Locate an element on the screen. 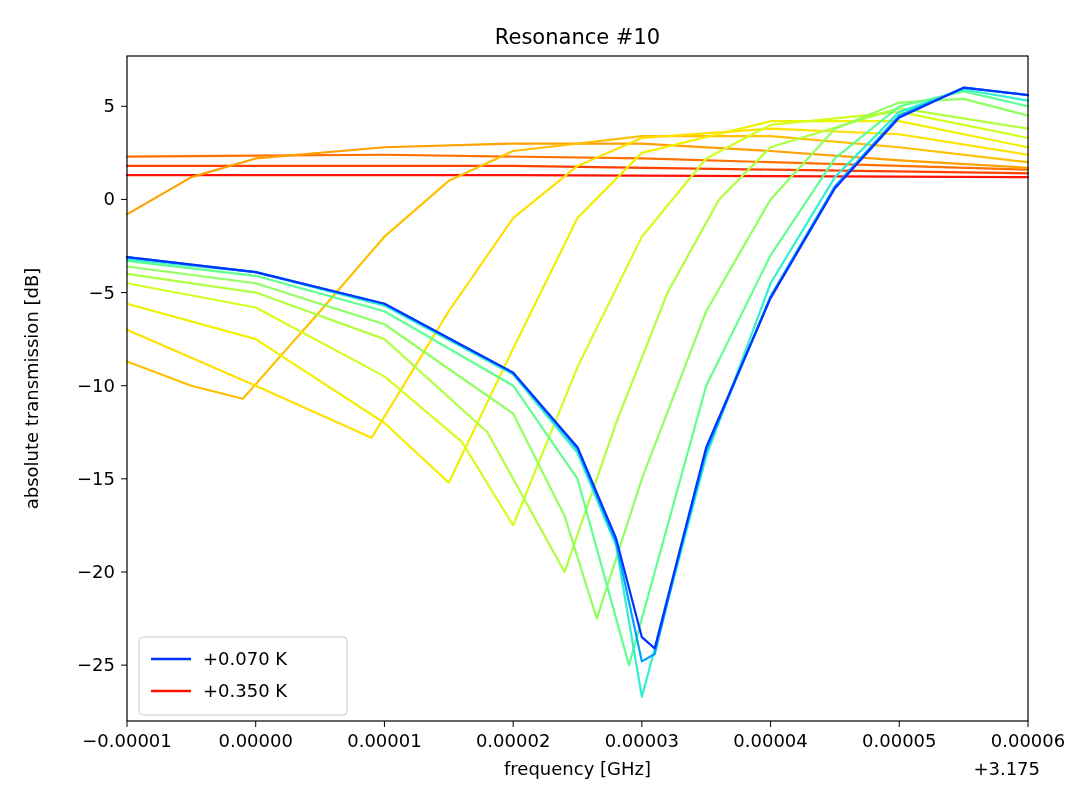  x-tick-label: 0.00000 is located at coordinates (255, 740).